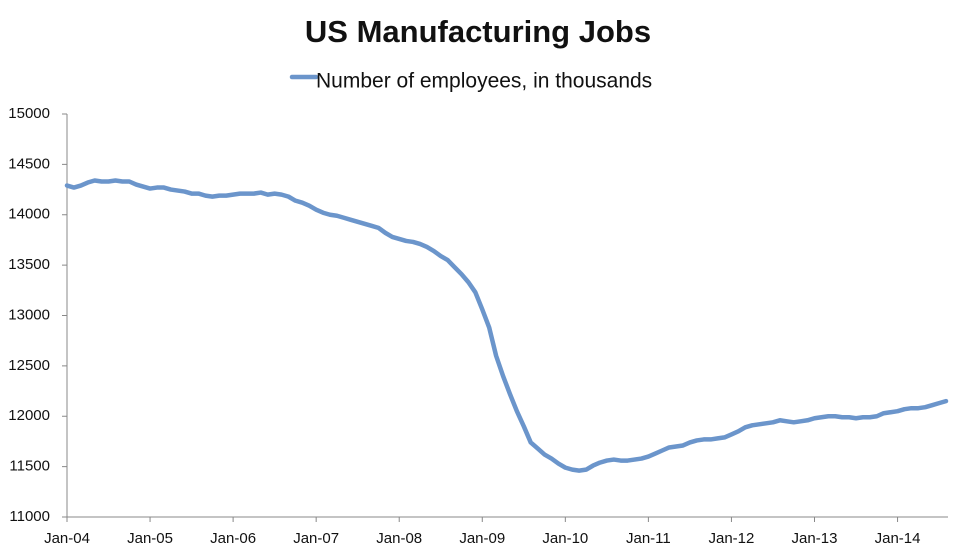 This screenshot has height=554, width=956. Describe the element at coordinates (399, 538) in the screenshot. I see `x-tick-label: Jan-08` at that location.